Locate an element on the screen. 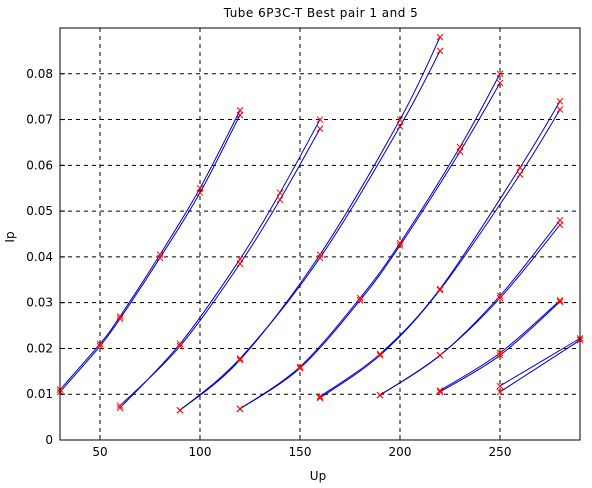 This screenshot has width=592, height=488. y-tick-label-7: 0.07 is located at coordinates (39, 120).